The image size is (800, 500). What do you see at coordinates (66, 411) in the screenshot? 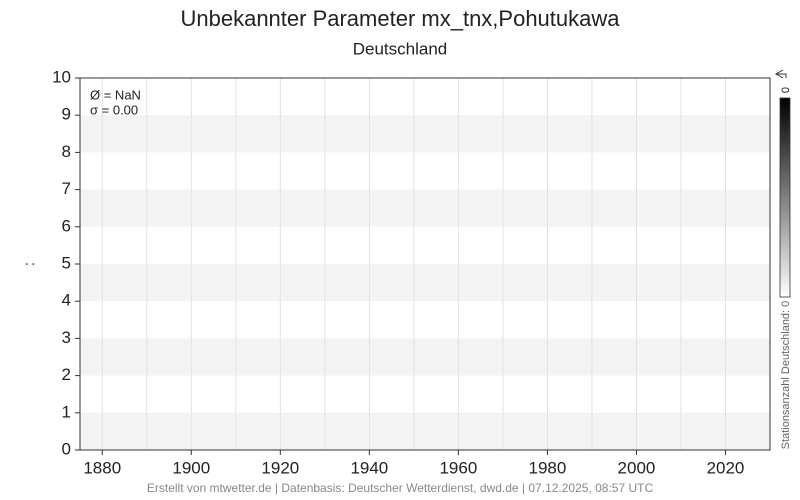
I see `y-tick-label: 1` at bounding box center [66, 411].